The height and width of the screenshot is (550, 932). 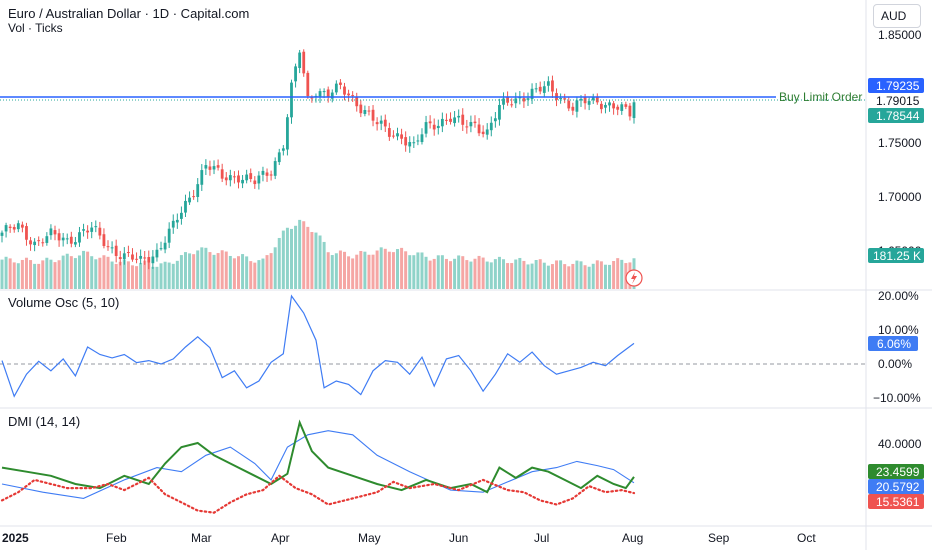 I want to click on dmi-plus-badge, so click(x=896, y=471).